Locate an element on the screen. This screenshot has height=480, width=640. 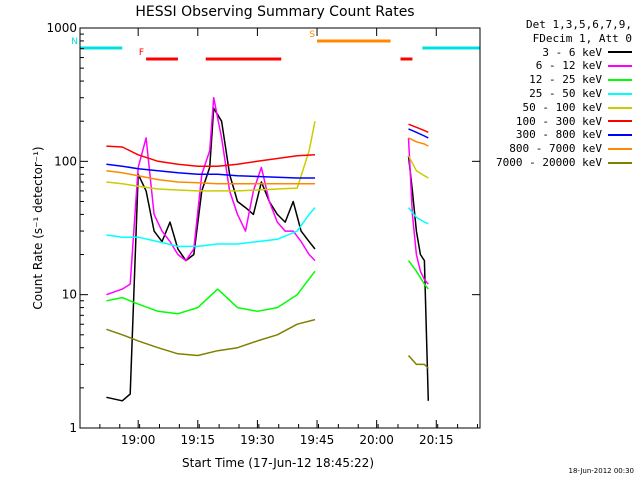
legend-entry: 25 - 50 keV is located at coordinates (557, 94).